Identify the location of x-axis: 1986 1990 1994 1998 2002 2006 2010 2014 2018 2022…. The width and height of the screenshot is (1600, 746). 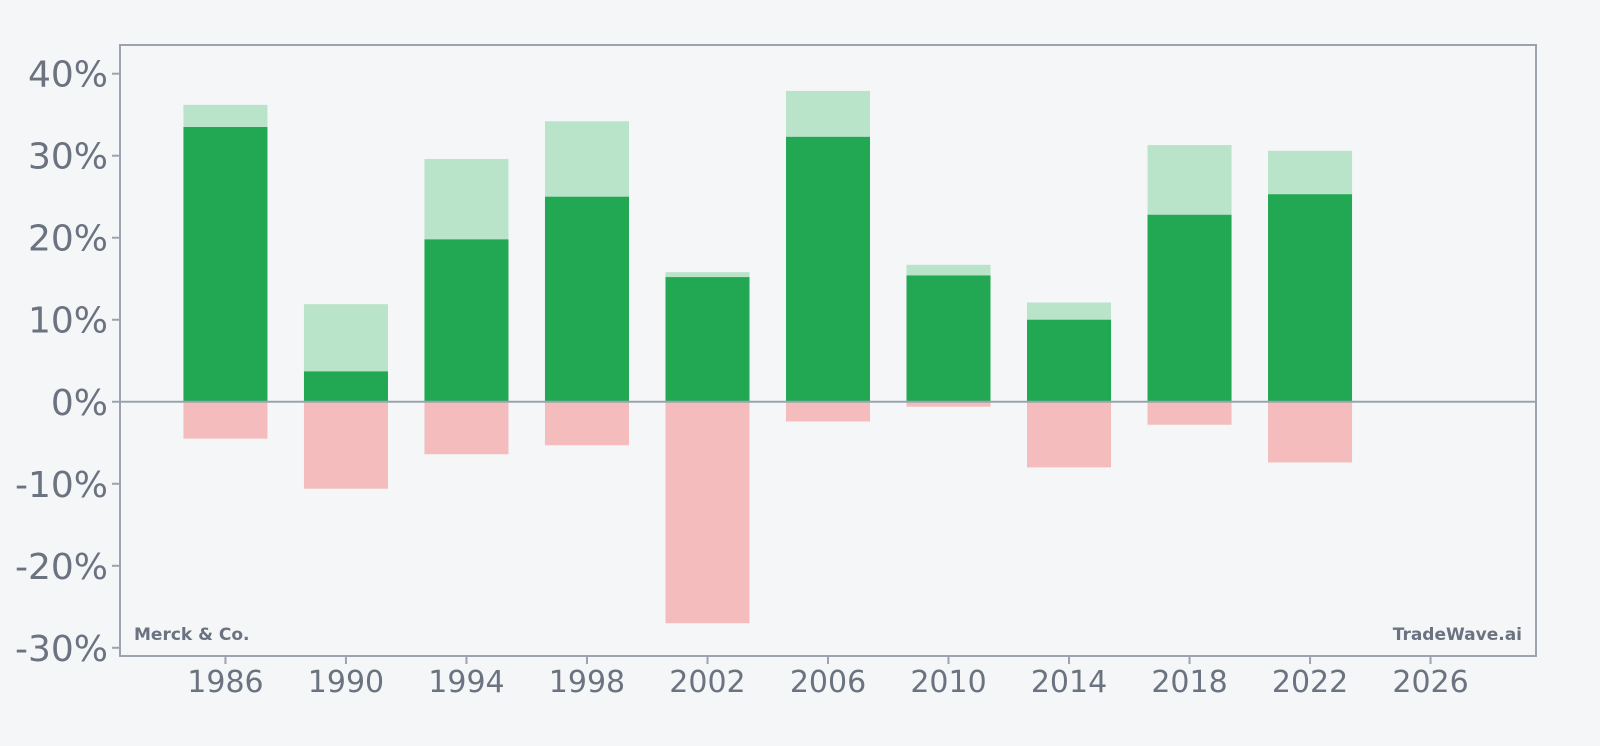
(828, 678).